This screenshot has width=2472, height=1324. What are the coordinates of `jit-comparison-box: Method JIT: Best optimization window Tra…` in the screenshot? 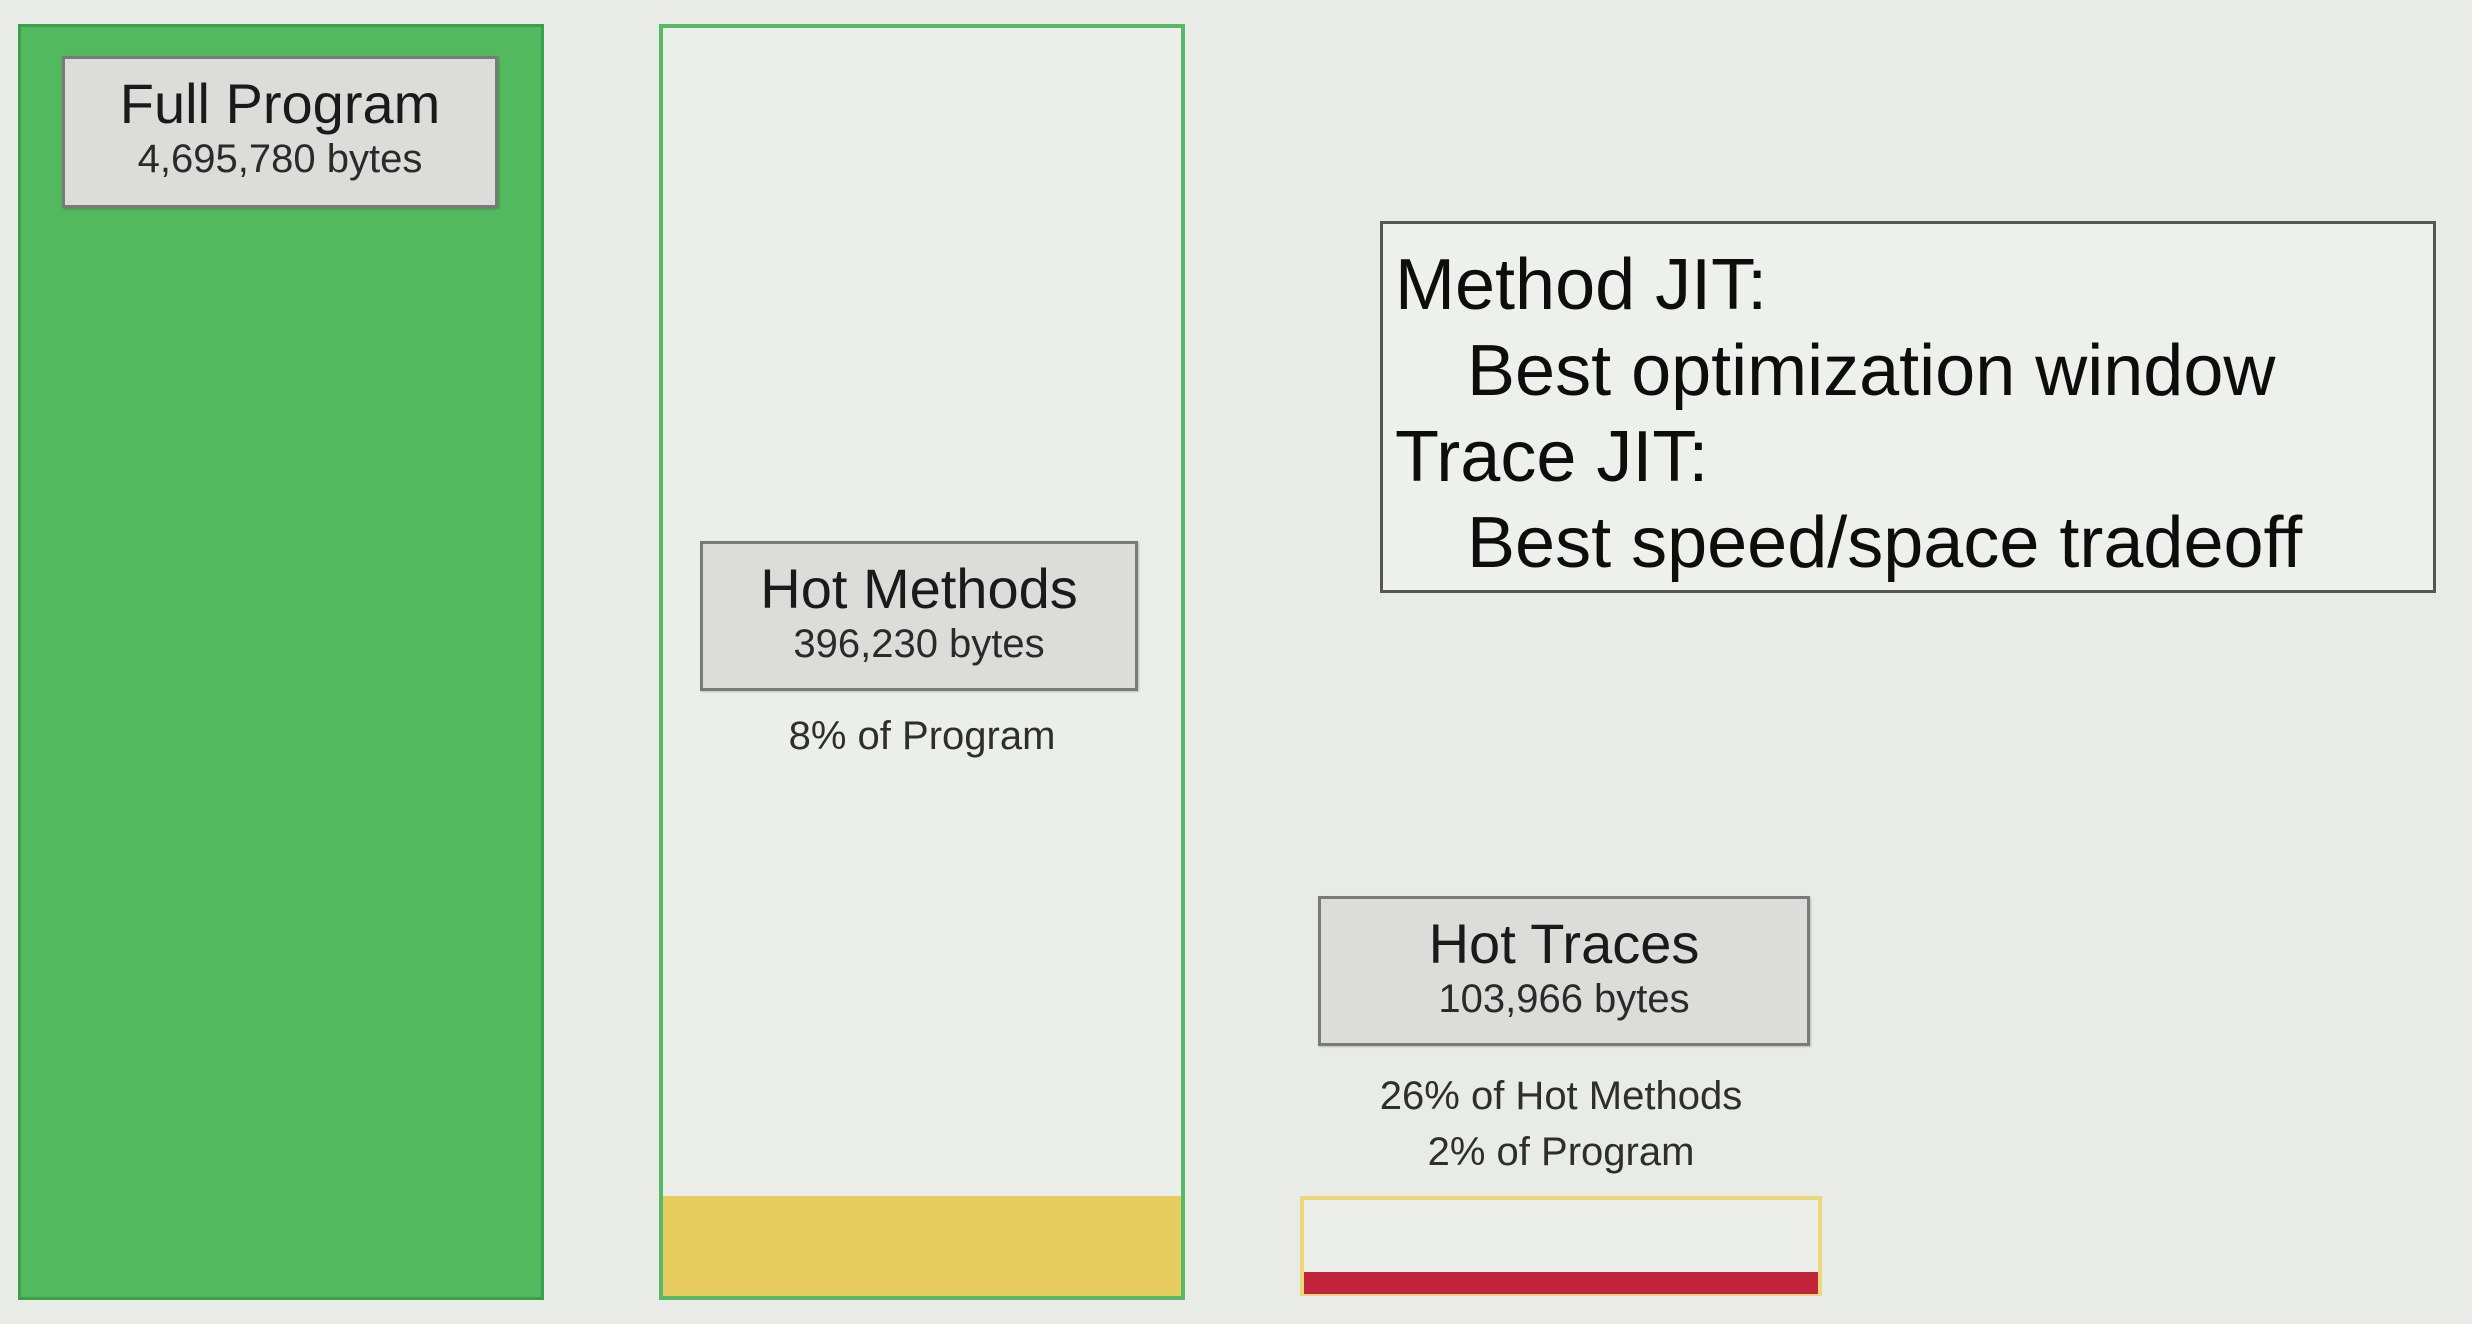 It's located at (1908, 407).